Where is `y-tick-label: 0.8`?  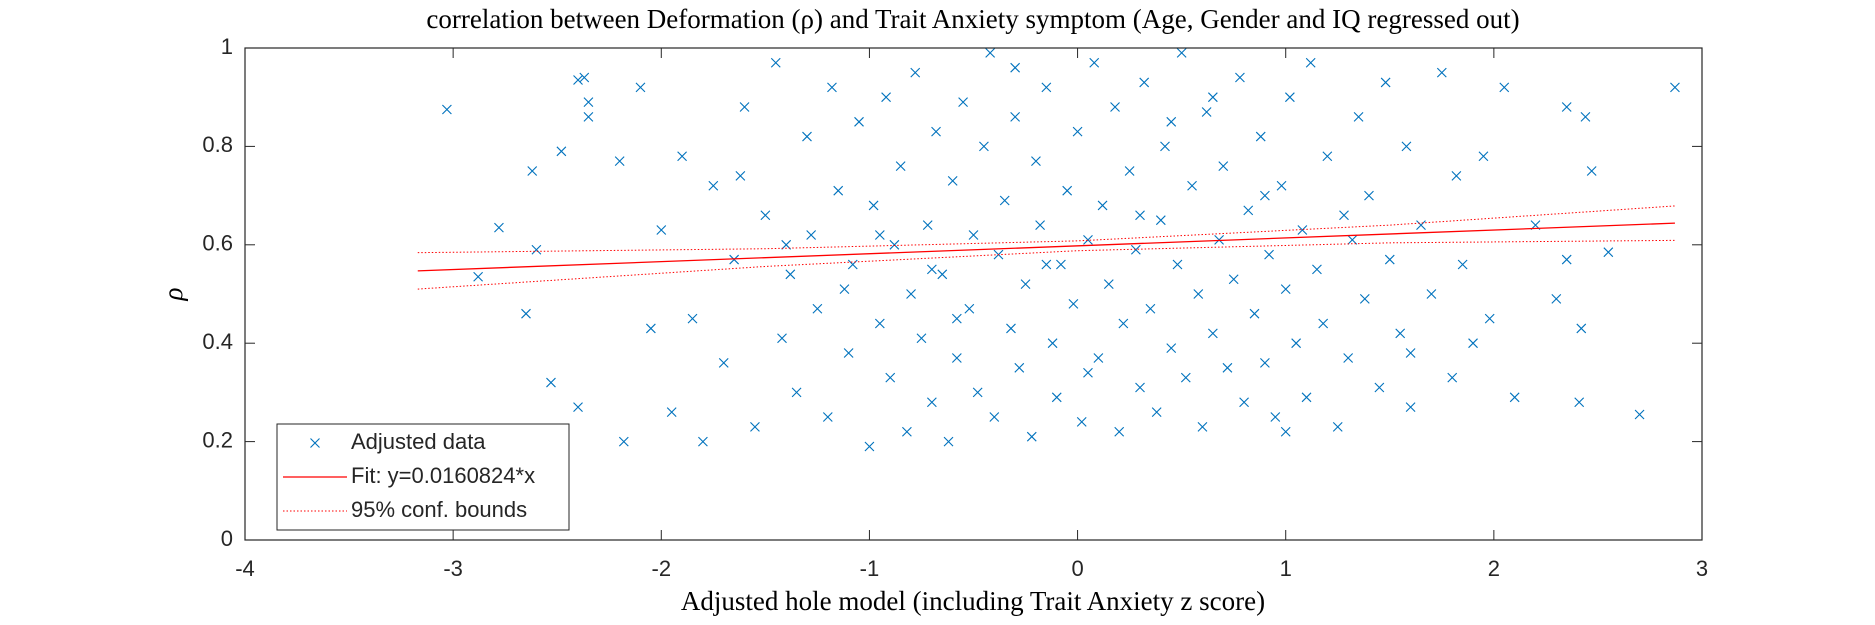
y-tick-label: 0.8 is located at coordinates (217, 144).